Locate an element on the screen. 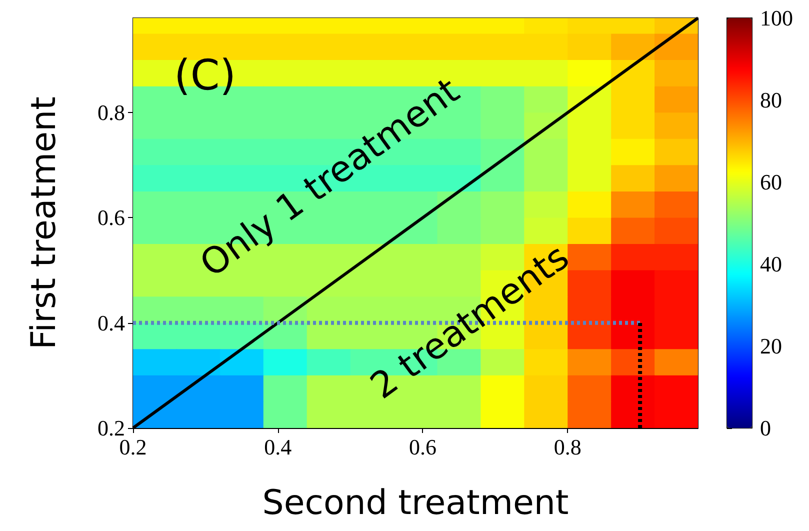 The image size is (809, 531). y-tick-label: 0.4 is located at coordinates (111, 323).